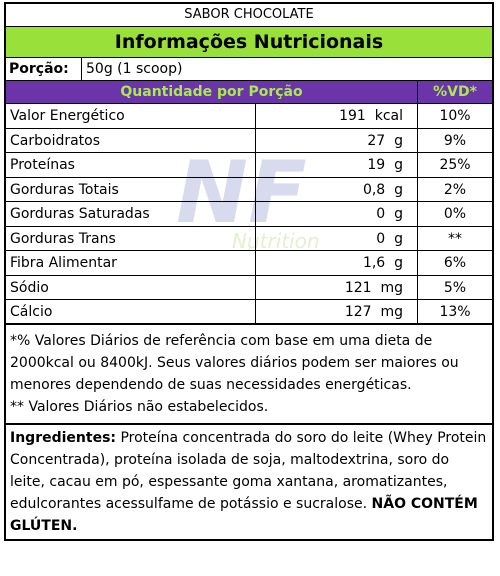 The image size is (500, 576). I want to click on nutrient-row-trans-fat: Gorduras Trans 0 g **, so click(249, 238).